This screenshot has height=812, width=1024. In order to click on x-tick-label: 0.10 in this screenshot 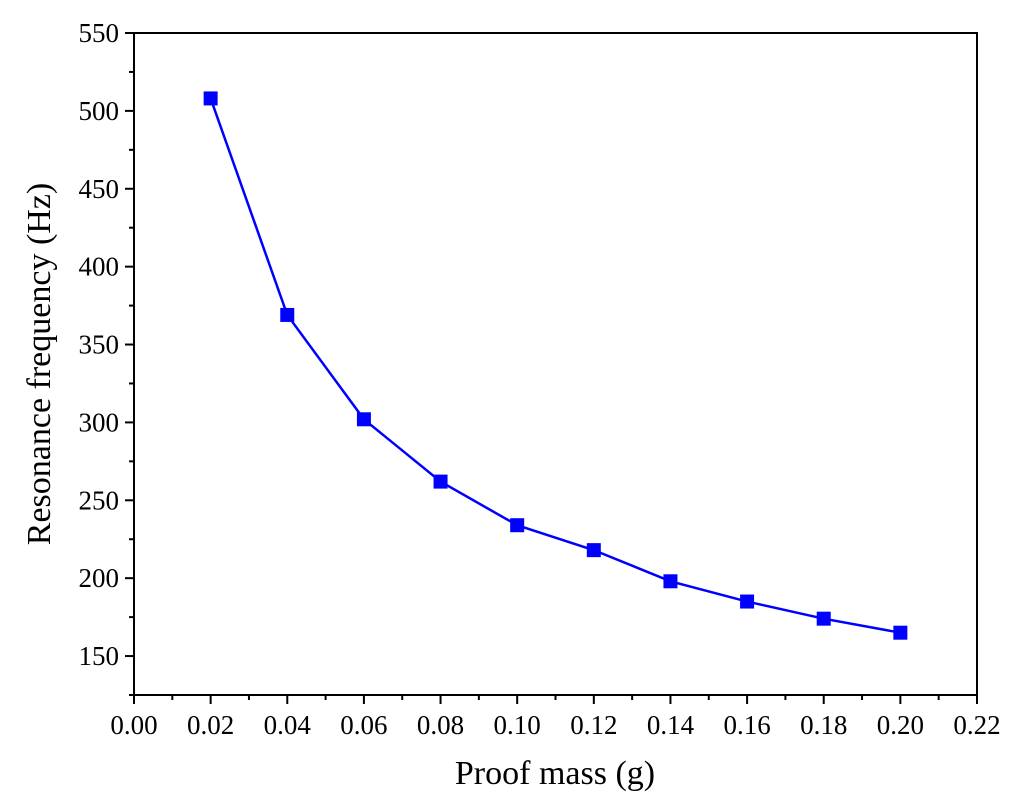, I will do `click(517, 725)`.